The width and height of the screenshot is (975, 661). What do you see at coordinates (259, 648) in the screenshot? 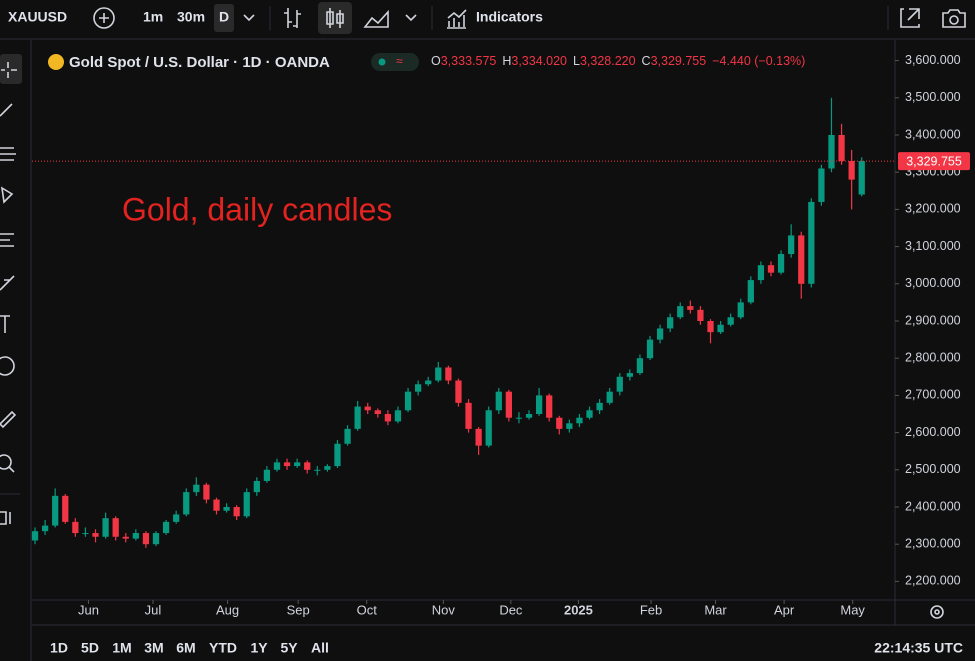
I see `range-button: 1Y` at bounding box center [259, 648].